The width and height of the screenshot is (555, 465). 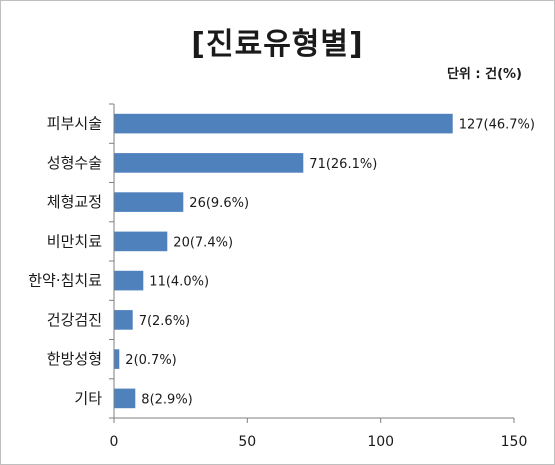 I want to click on category-label: 피부시술, so click(x=74, y=124).